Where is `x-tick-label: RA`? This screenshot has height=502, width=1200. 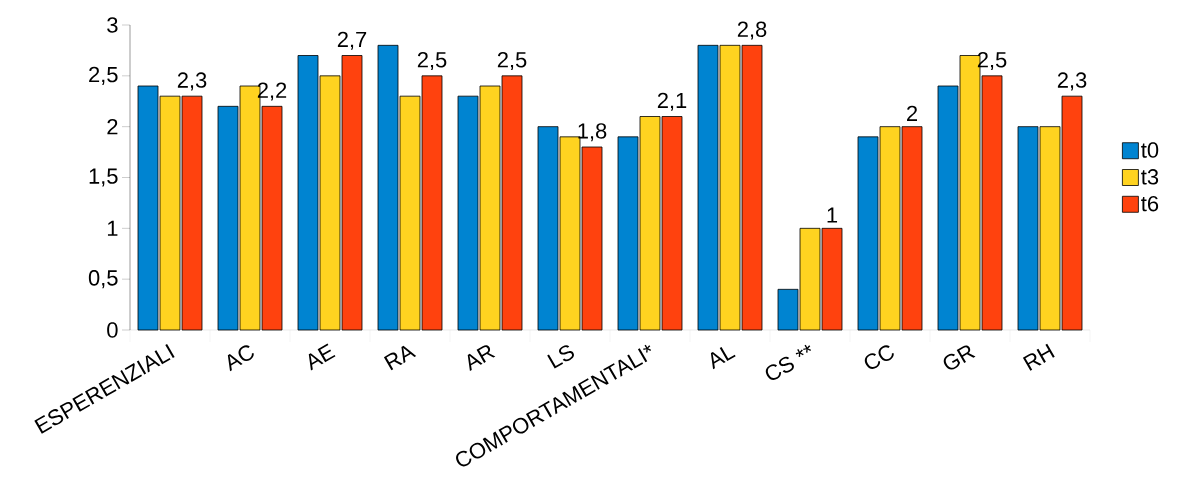
x-tick-label: RA is located at coordinates (400, 358).